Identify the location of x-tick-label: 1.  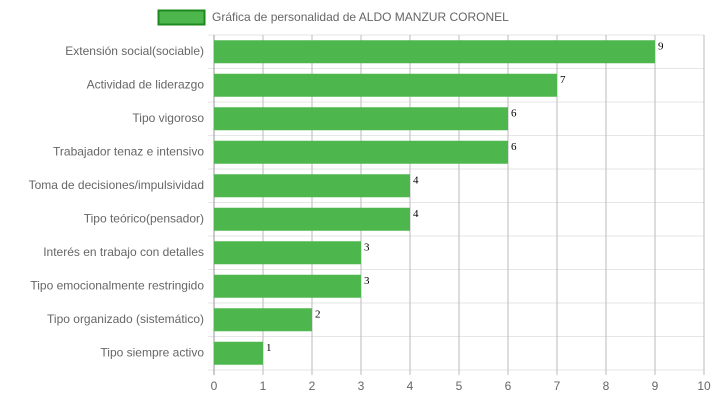
(263, 386).